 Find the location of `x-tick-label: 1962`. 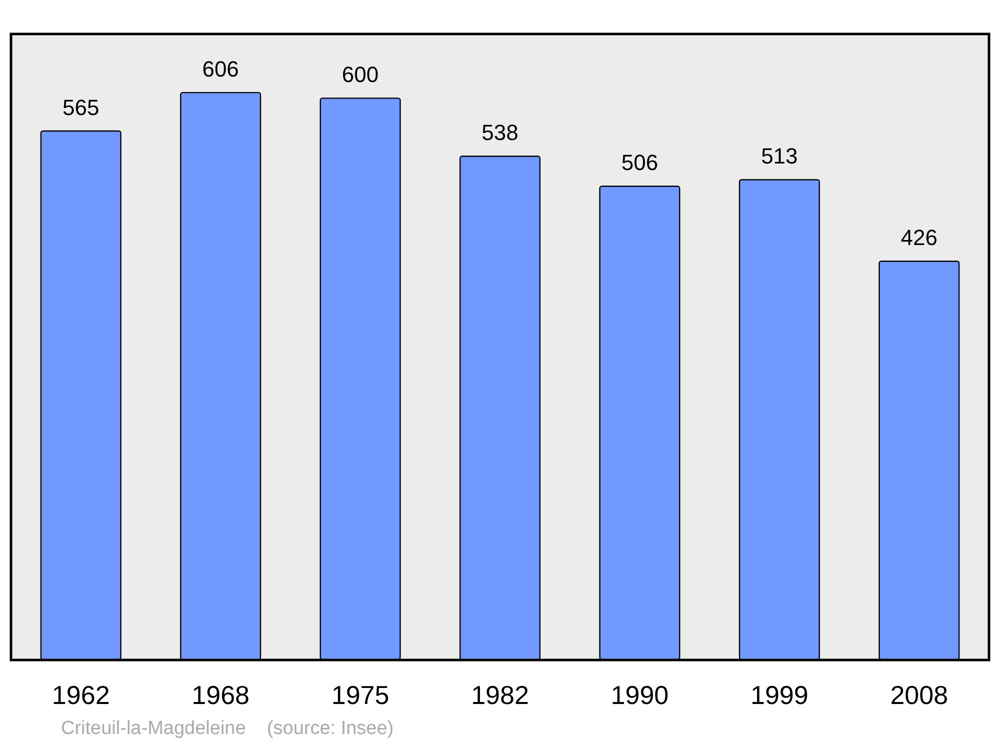

x-tick-label: 1962 is located at coordinates (81, 695).